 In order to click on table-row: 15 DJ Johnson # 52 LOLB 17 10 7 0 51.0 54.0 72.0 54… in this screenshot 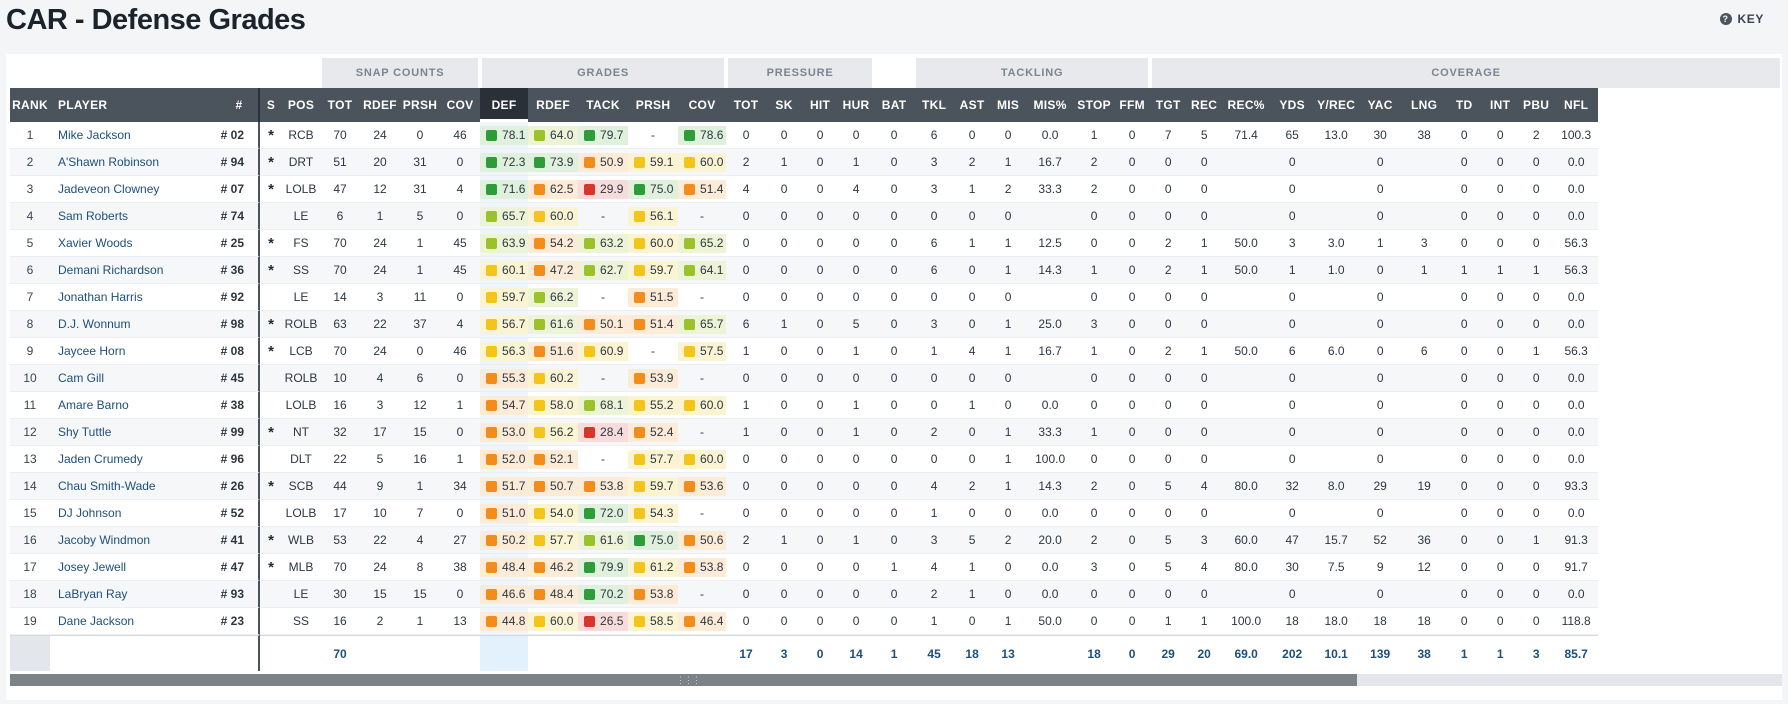, I will do `click(896, 513)`.